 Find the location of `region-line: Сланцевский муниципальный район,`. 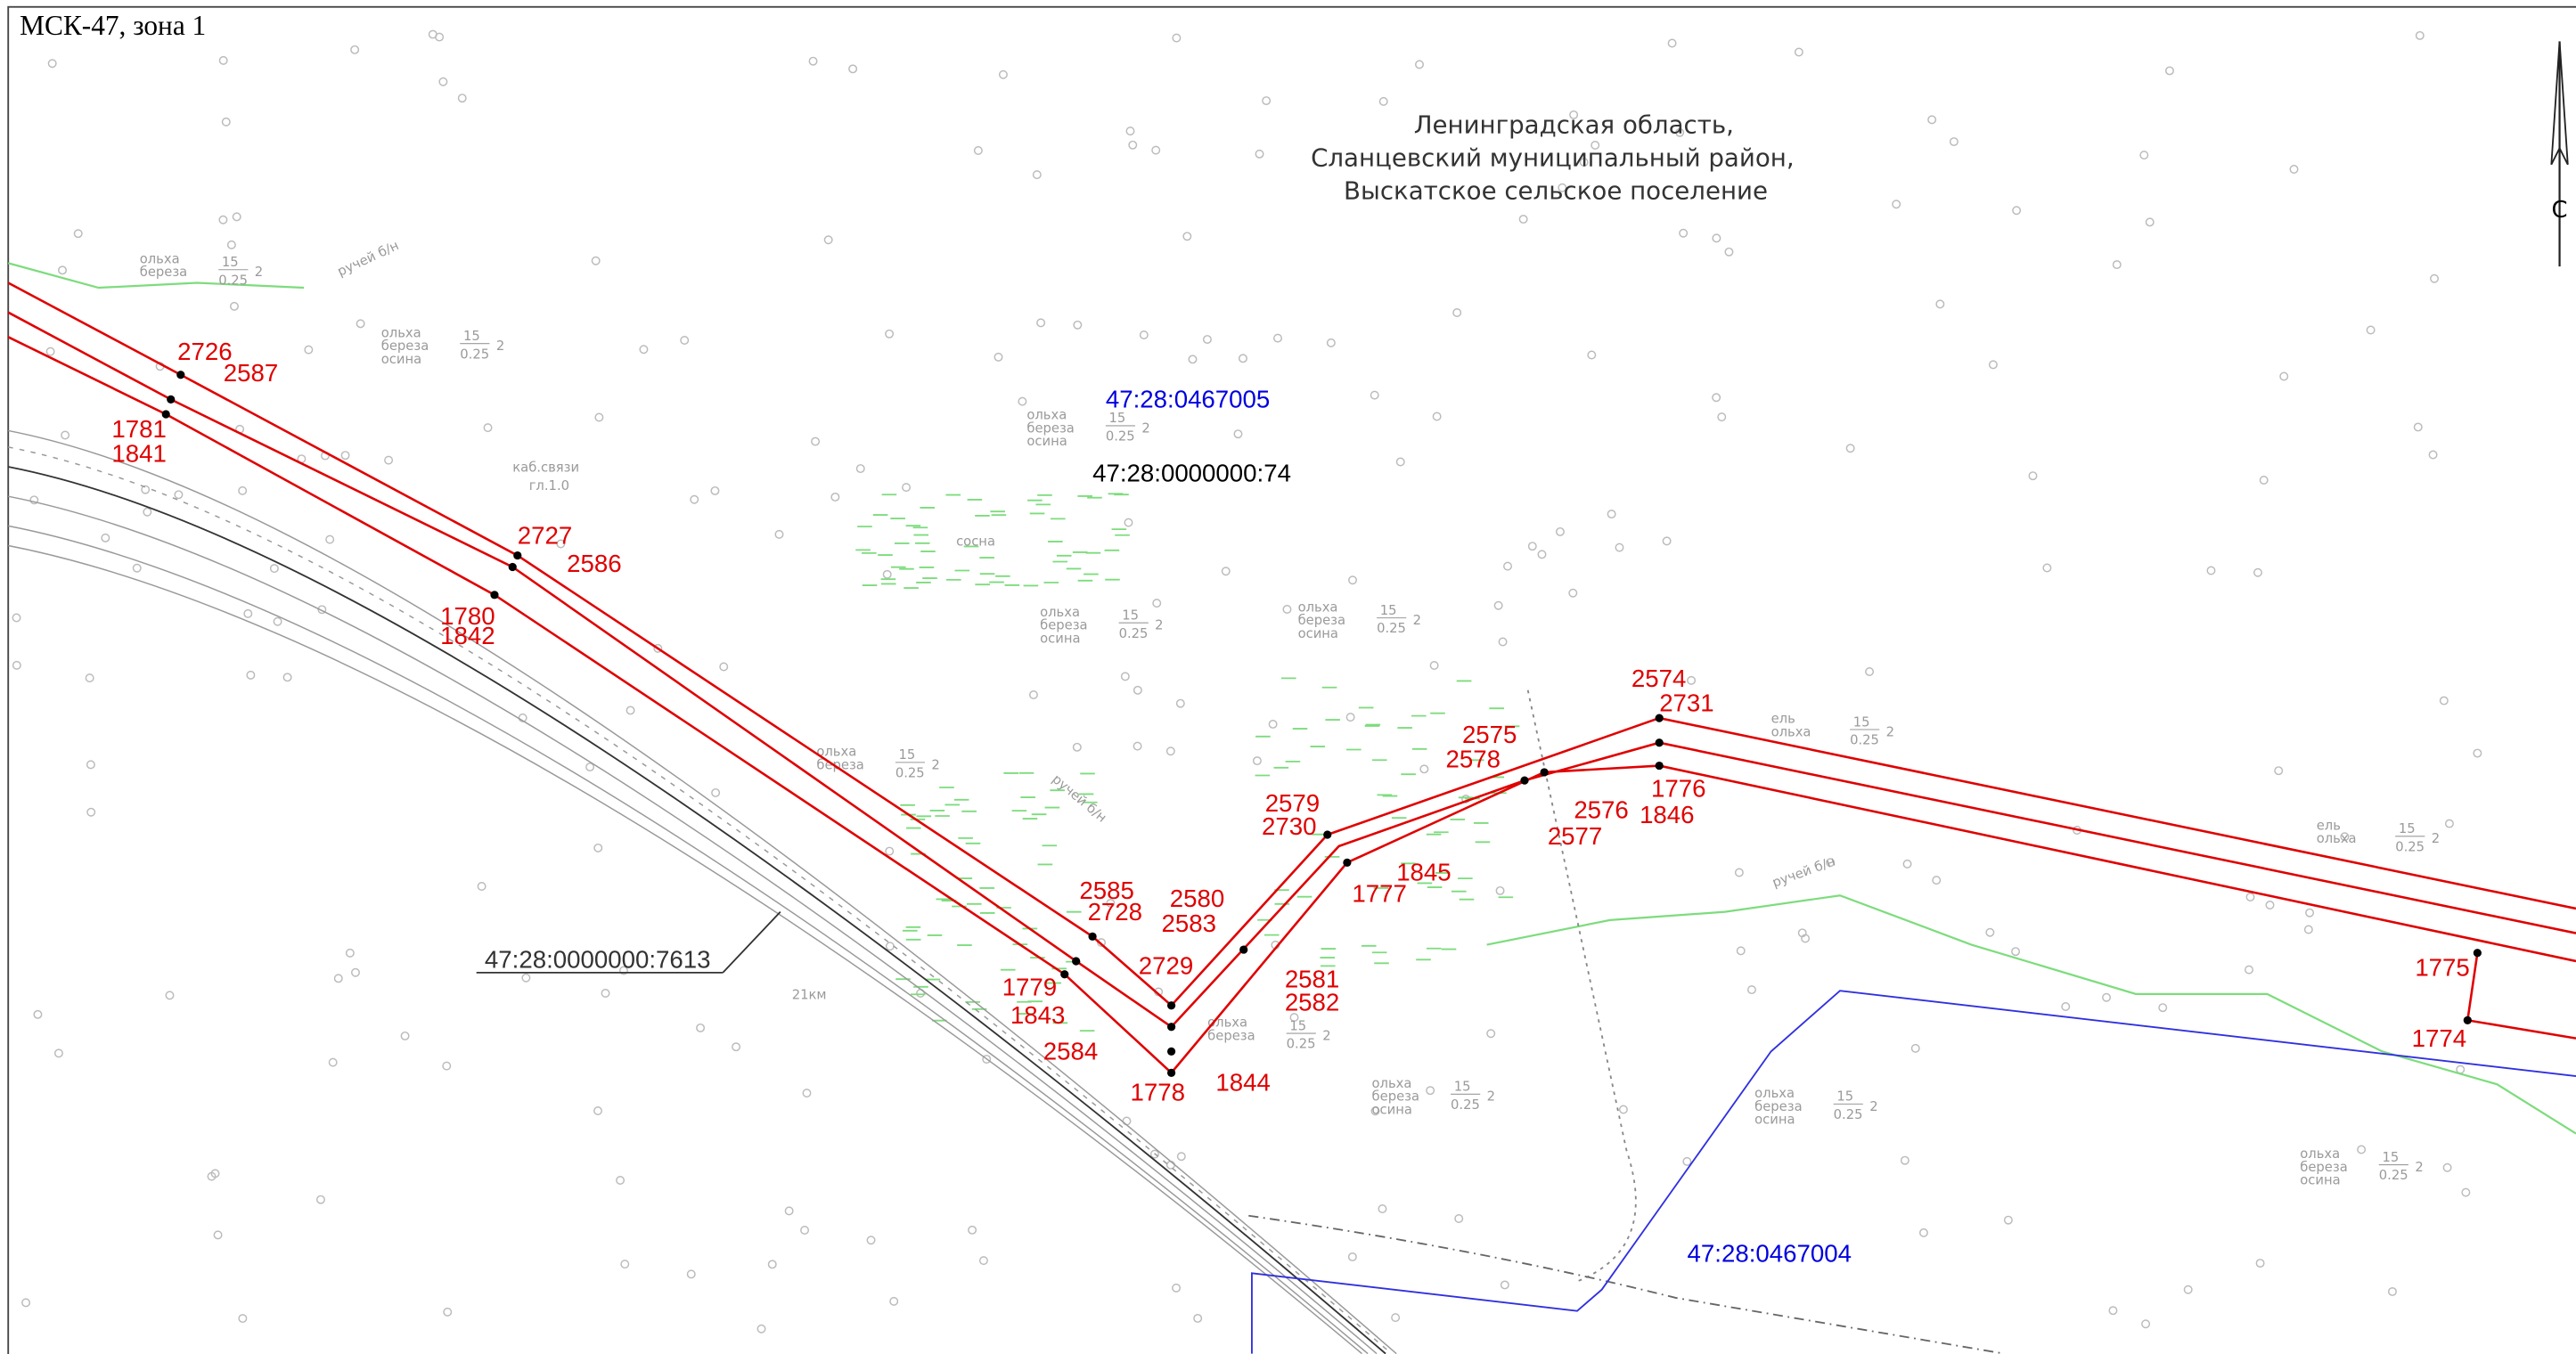

region-line: Сланцевский муниципальный район, is located at coordinates (1553, 158).